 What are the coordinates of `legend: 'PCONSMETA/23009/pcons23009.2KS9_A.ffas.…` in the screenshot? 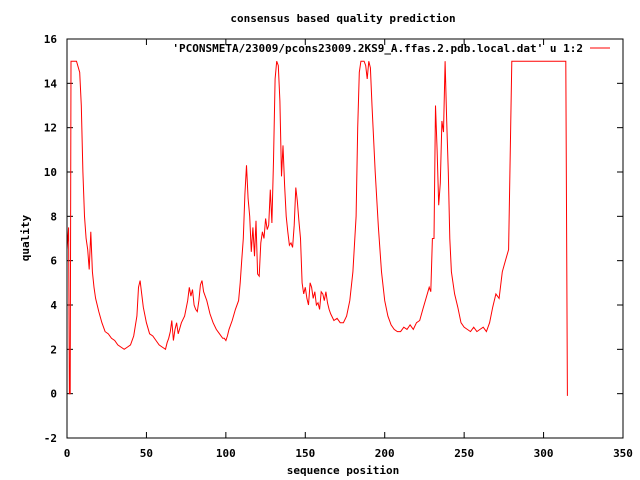 It's located at (391, 48).